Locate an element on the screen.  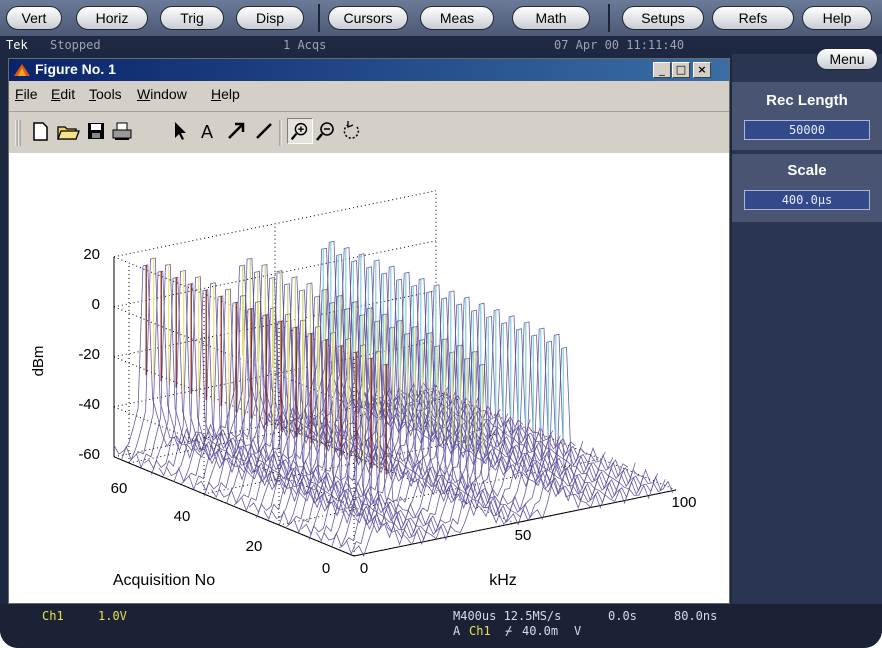
depth-tick-label: 60 is located at coordinates (119, 488).